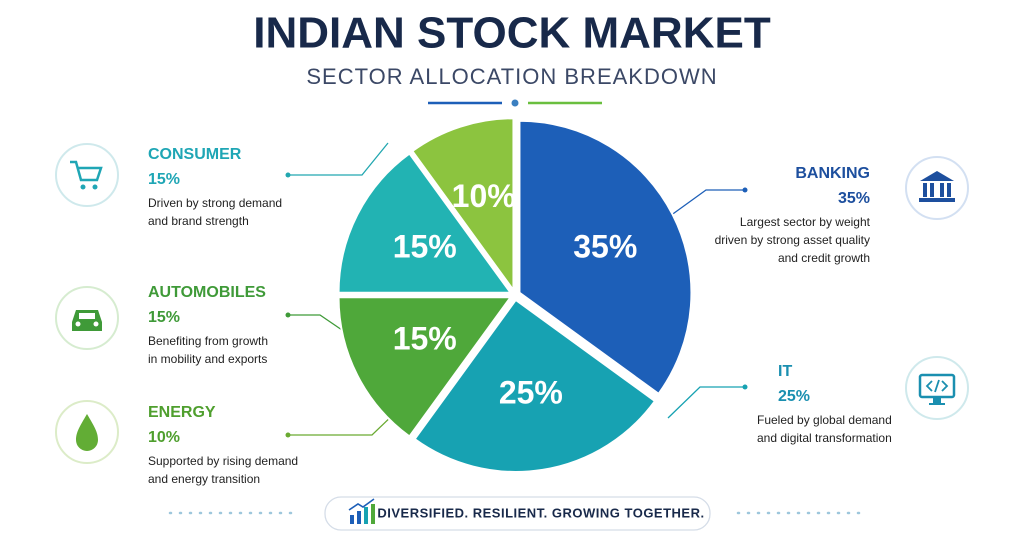  Describe the element at coordinates (182, 412) in the screenshot. I see `sector-name: ENERGY` at that location.